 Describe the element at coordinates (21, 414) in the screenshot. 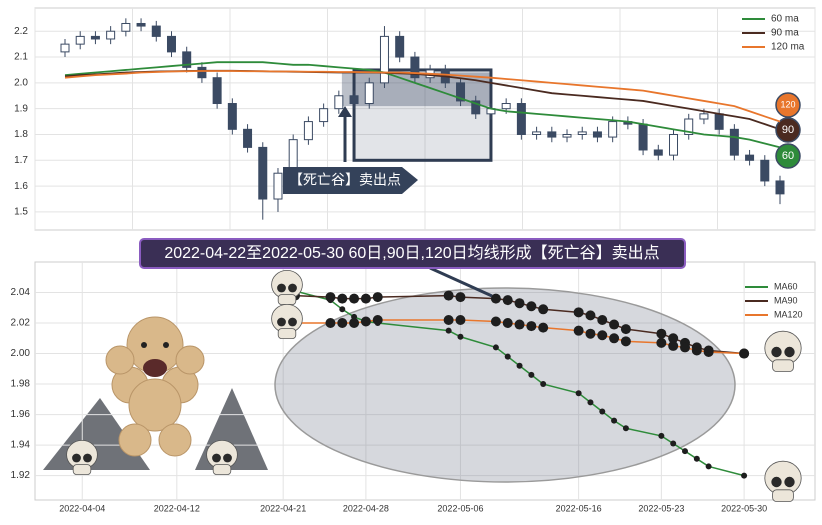

I see `y-tick-label: 1.96` at that location.